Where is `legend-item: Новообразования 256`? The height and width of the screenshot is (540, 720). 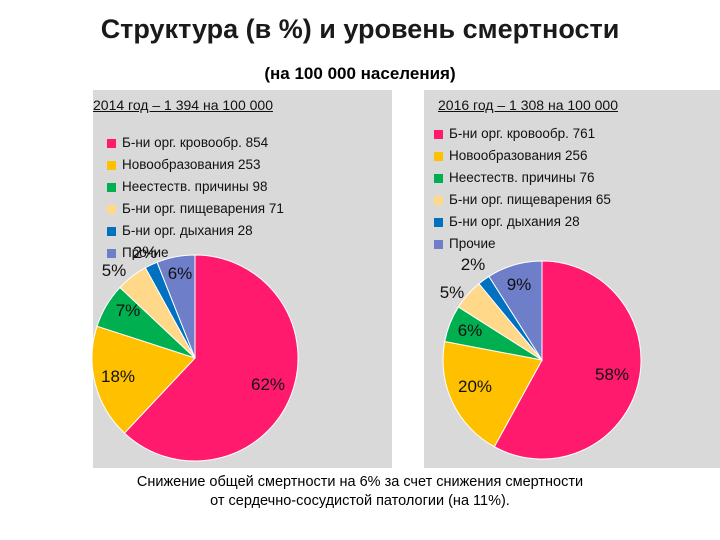
legend-item: Новообразования 256 is located at coordinates (522, 156).